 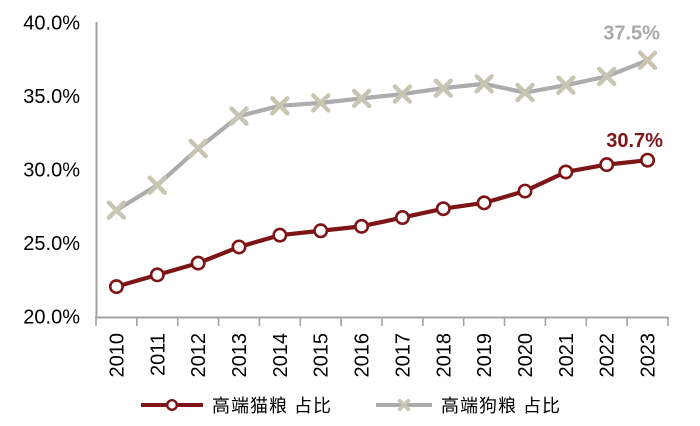 I want to click on x-tick-label: 2018, so click(x=444, y=355).